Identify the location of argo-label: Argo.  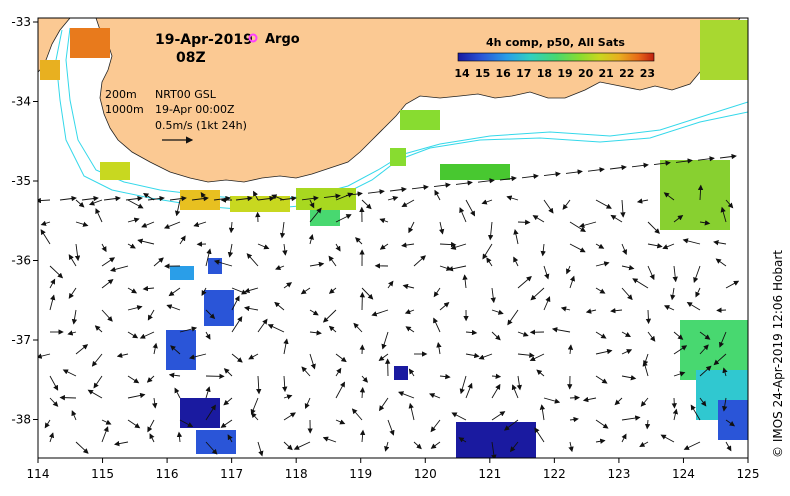
(282, 39).